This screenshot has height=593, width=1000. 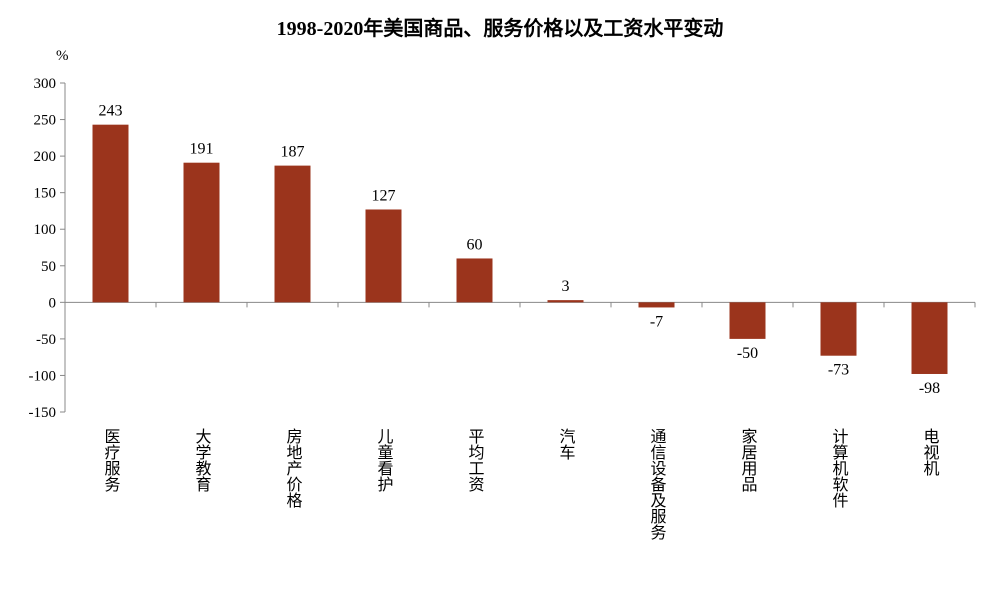 I want to click on y-tick-label: 250, so click(x=45, y=121).